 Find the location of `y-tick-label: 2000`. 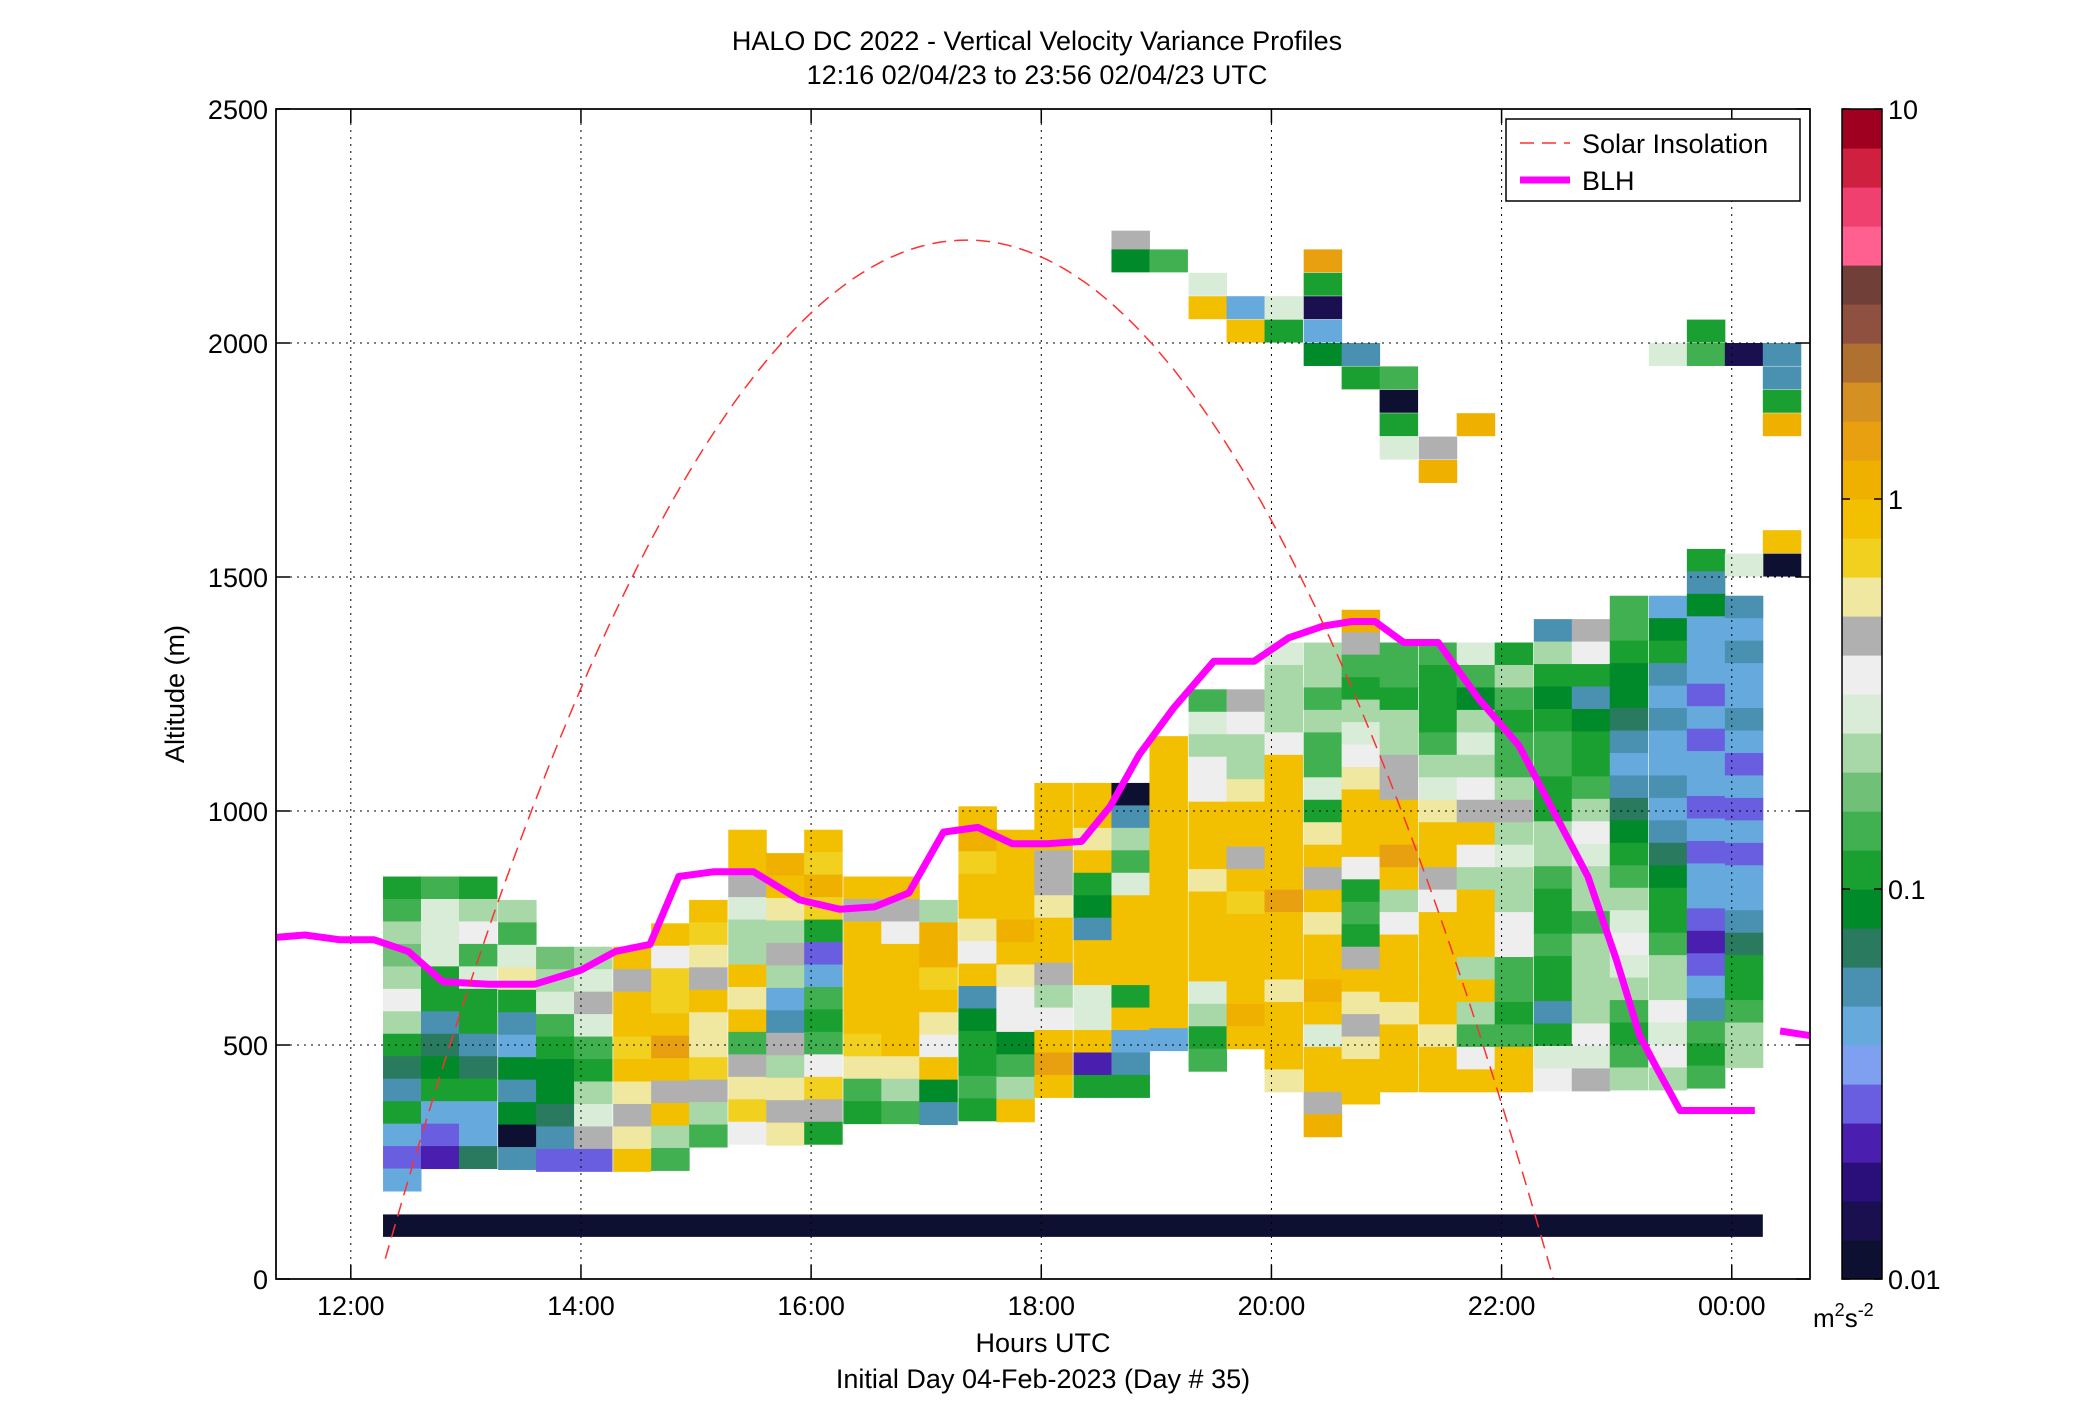

y-tick-label: 2000 is located at coordinates (238, 344).